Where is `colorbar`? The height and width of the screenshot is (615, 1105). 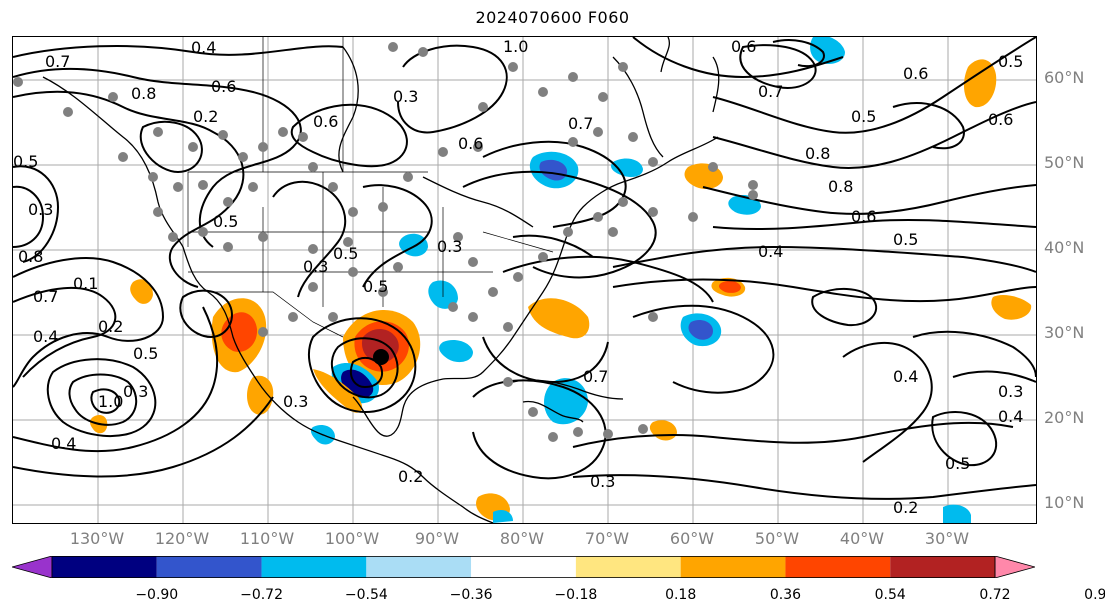 colorbar is located at coordinates (523, 567).